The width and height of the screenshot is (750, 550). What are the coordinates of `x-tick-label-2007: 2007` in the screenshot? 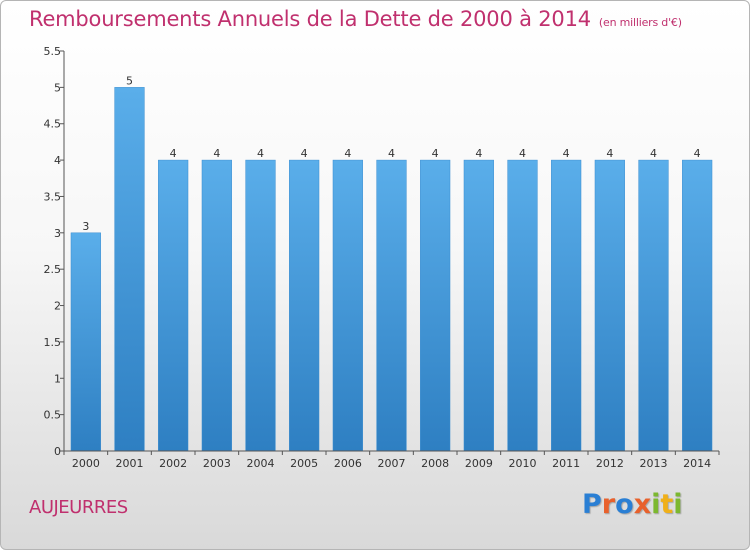 It's located at (392, 463).